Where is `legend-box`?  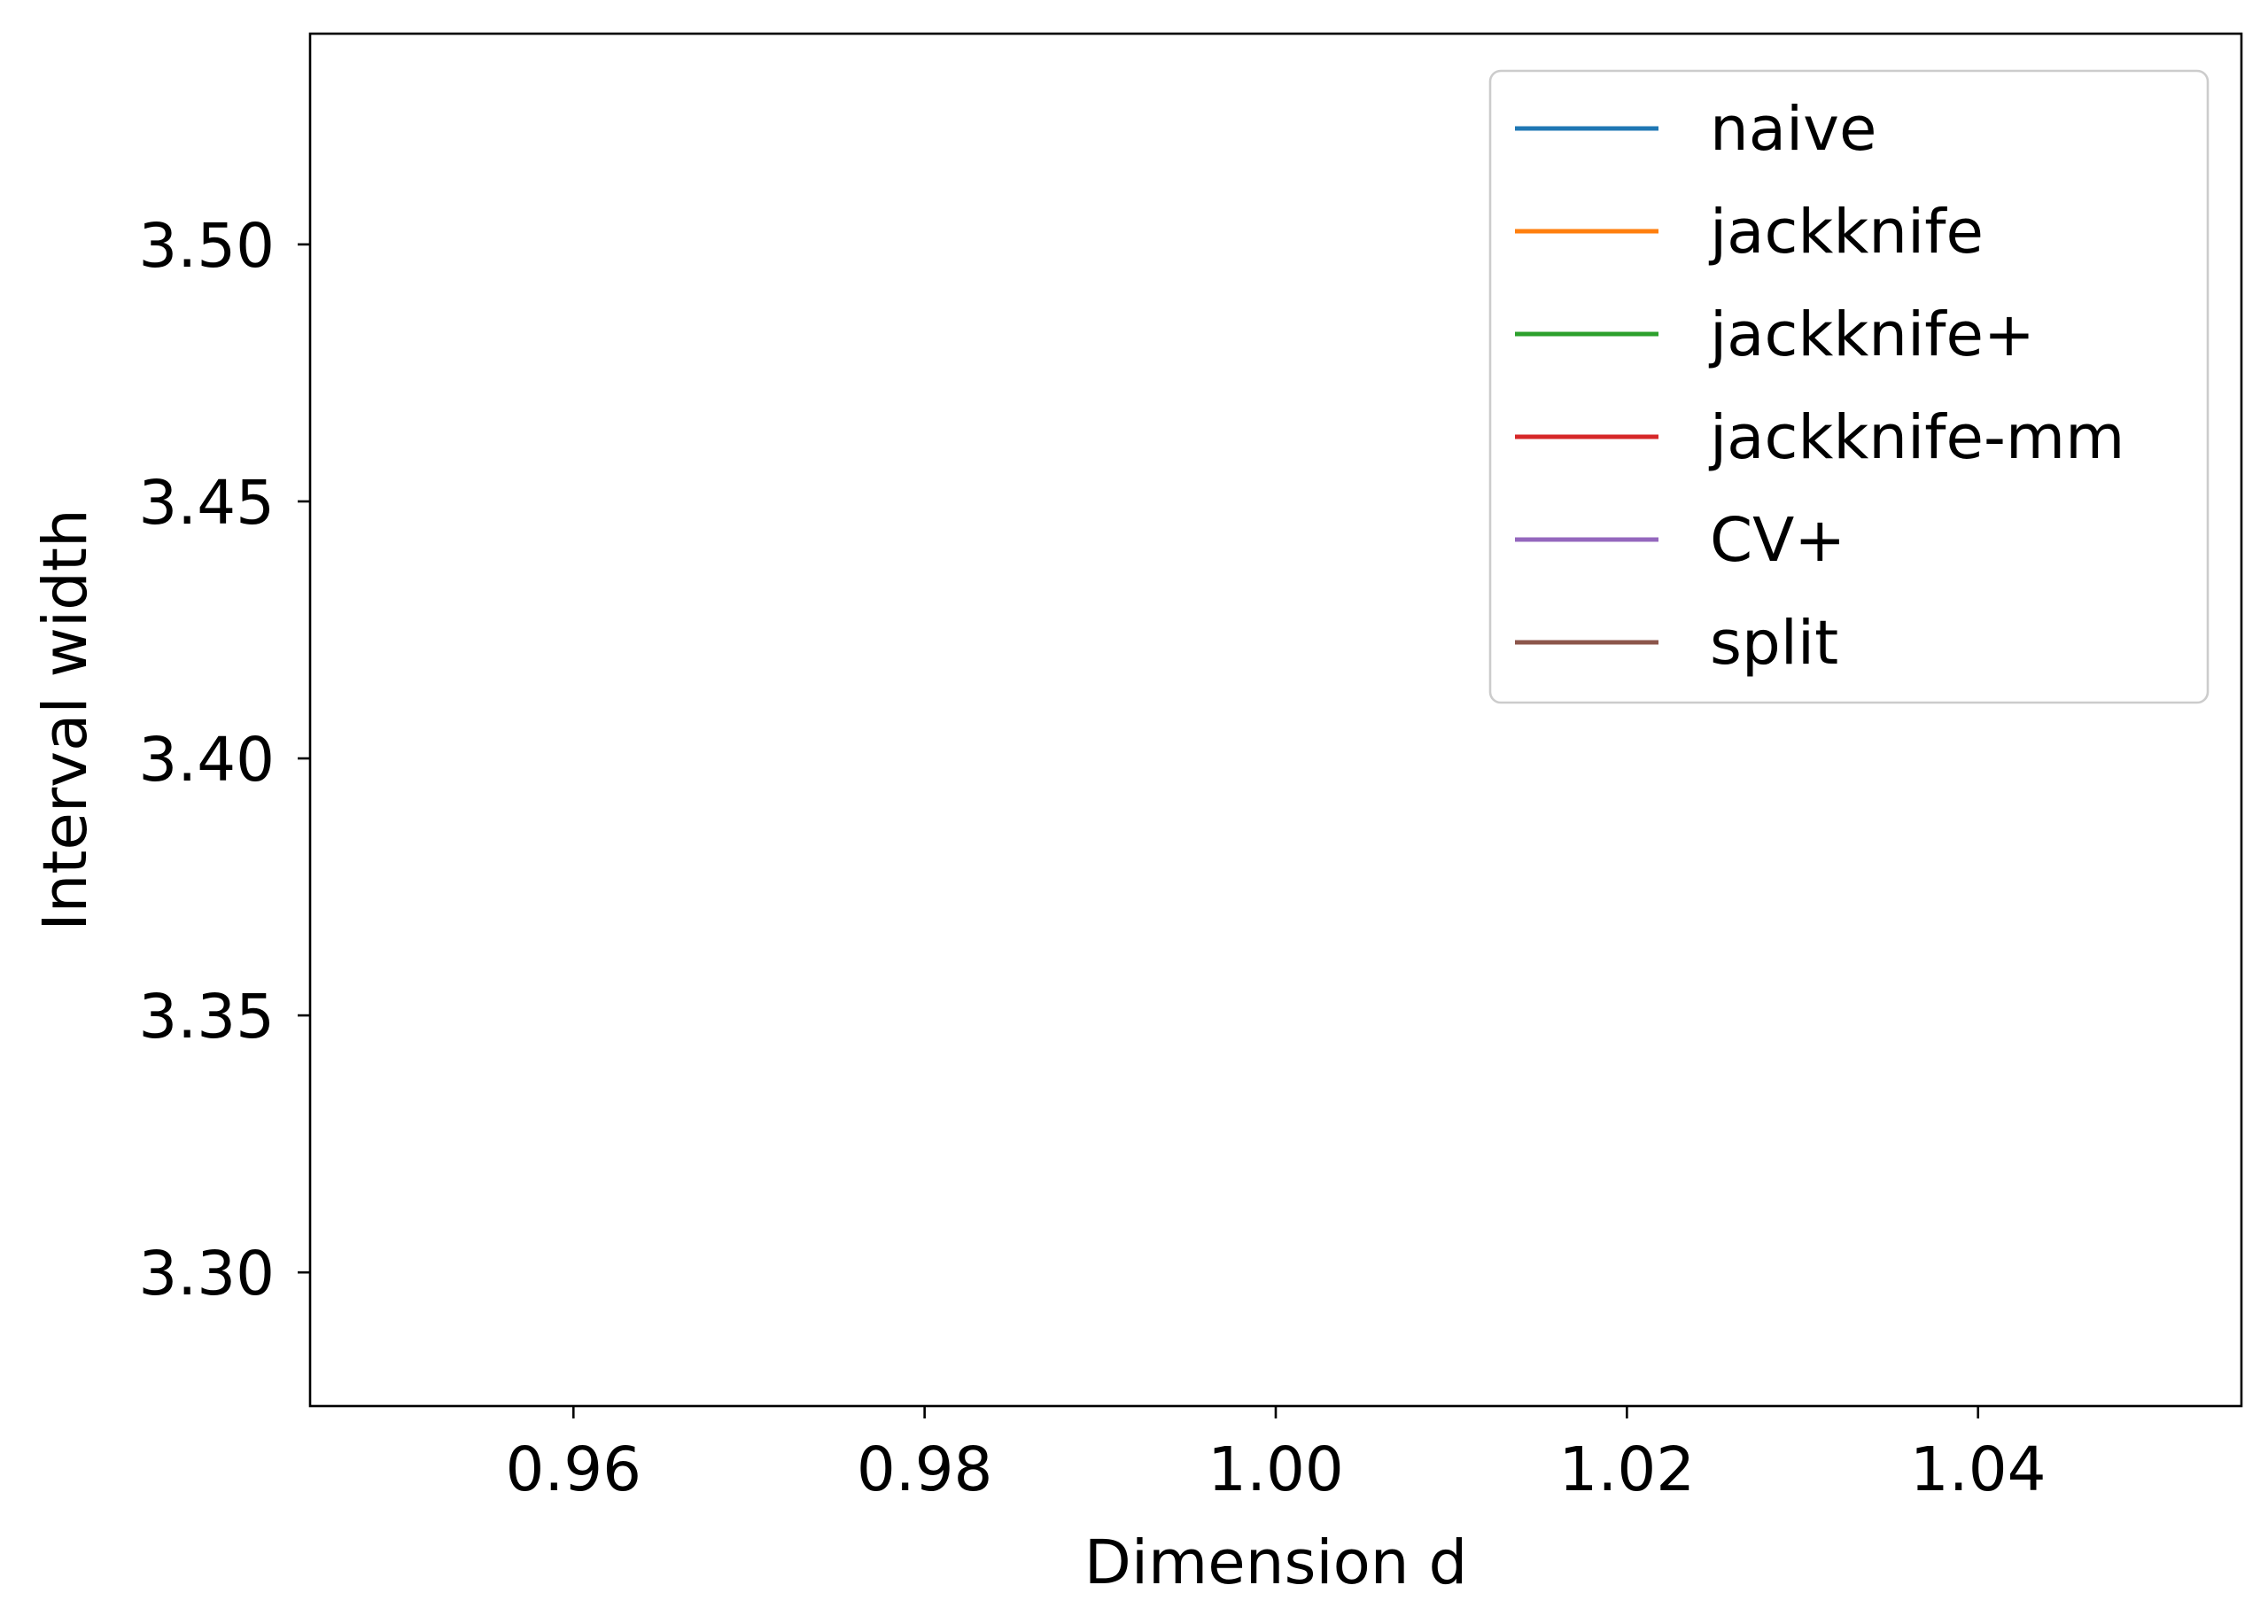 legend-box is located at coordinates (1849, 387).